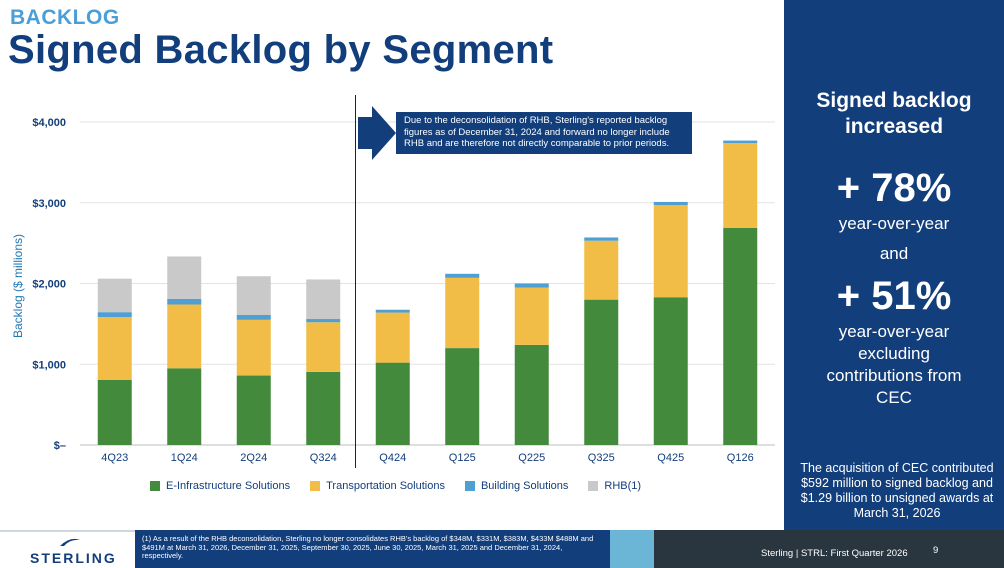 This screenshot has height=568, width=1004. What do you see at coordinates (936, 550) in the screenshot?
I see `page-number: 9` at bounding box center [936, 550].